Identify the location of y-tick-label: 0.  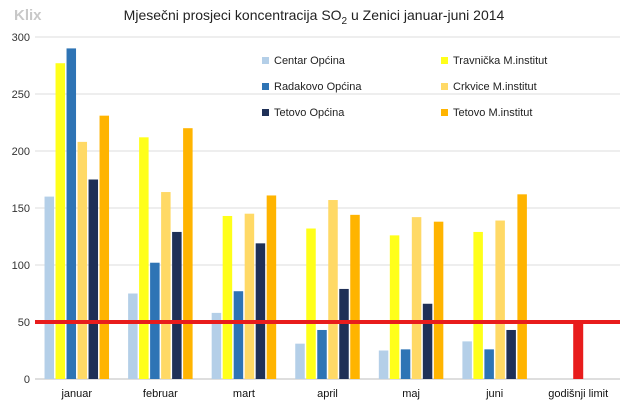
(27, 380).